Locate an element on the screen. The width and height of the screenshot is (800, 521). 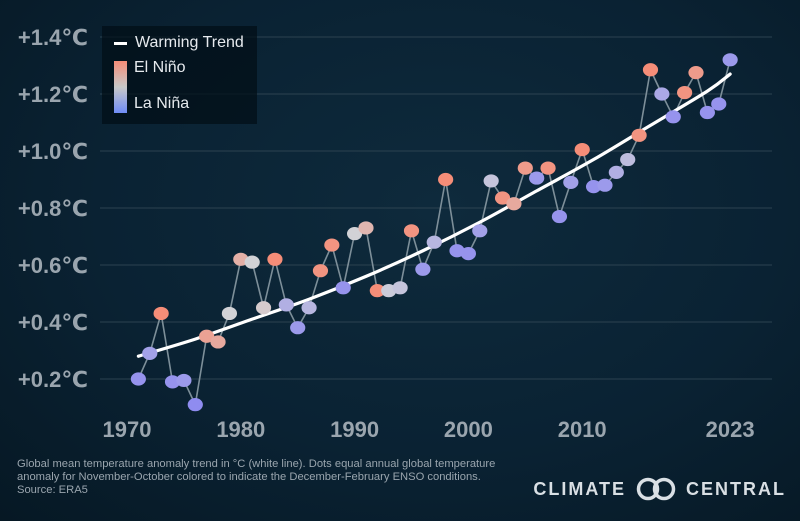
data-point-2014 is located at coordinates (628, 159).